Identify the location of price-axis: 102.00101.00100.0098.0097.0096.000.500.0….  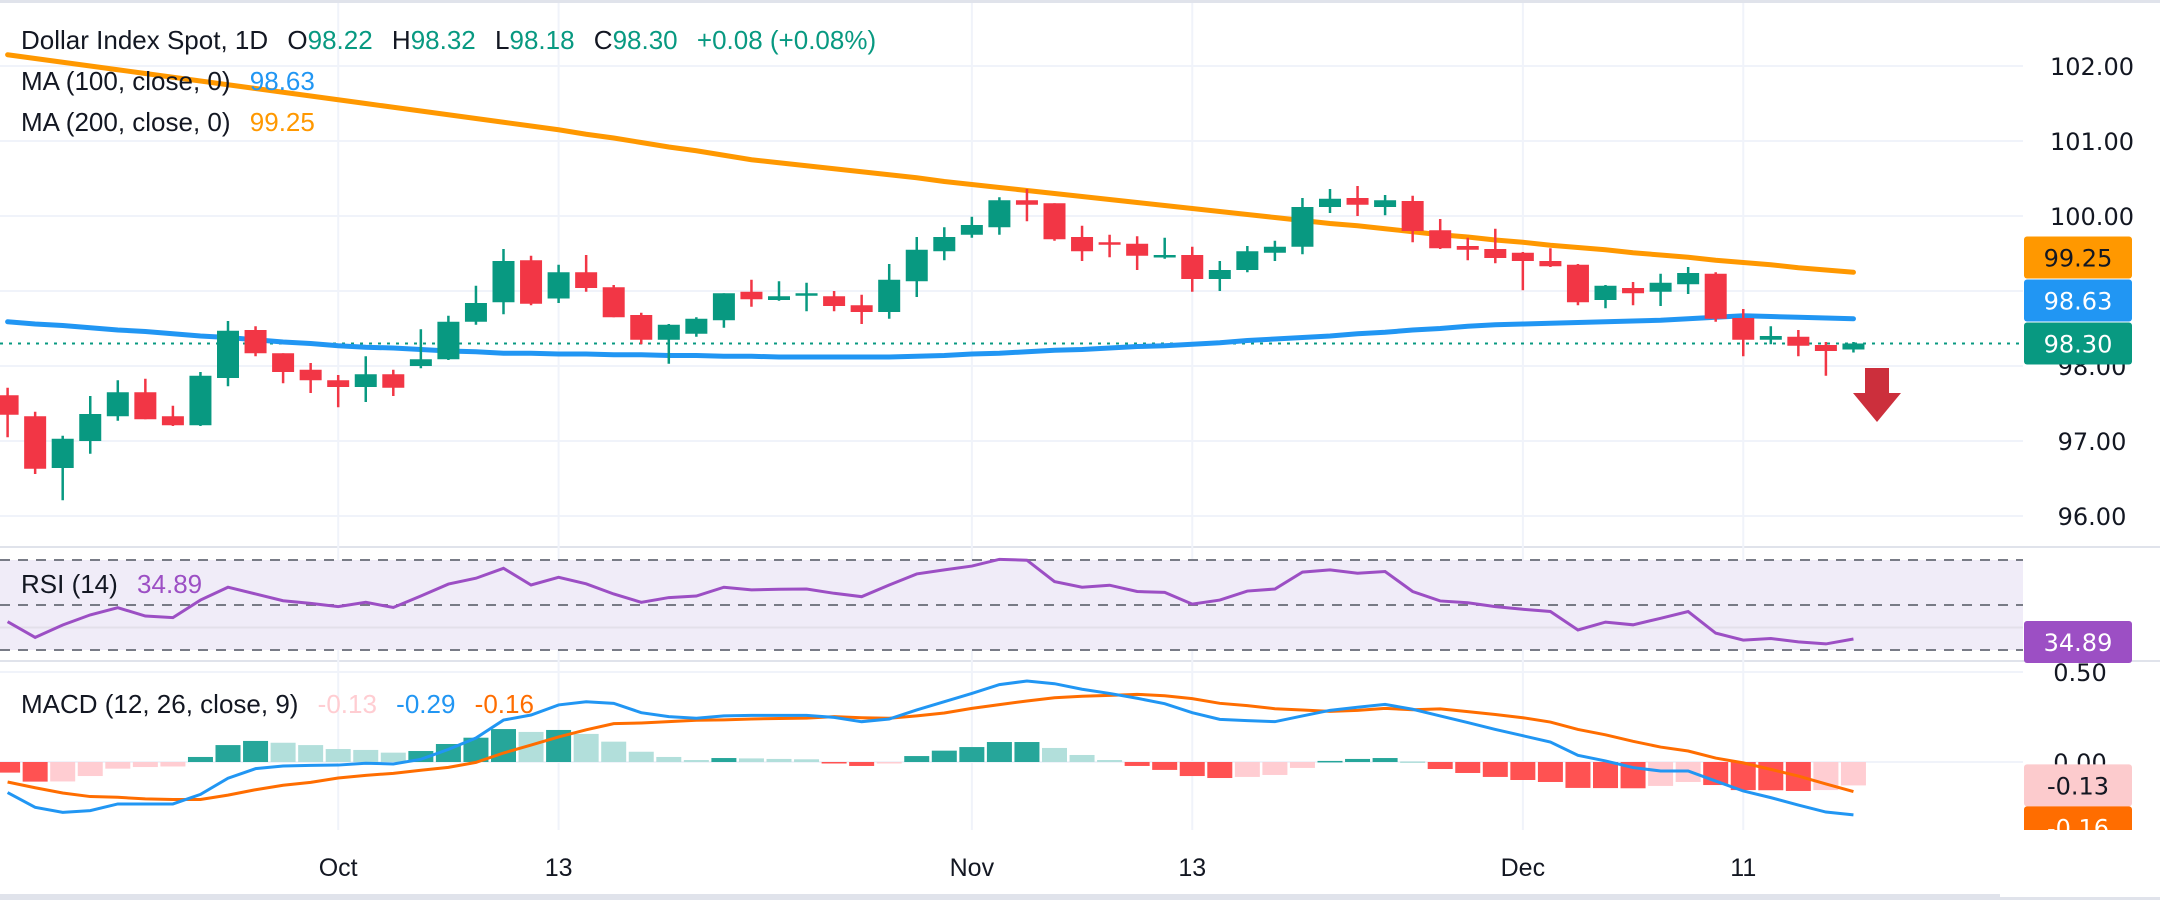
(2092, 415).